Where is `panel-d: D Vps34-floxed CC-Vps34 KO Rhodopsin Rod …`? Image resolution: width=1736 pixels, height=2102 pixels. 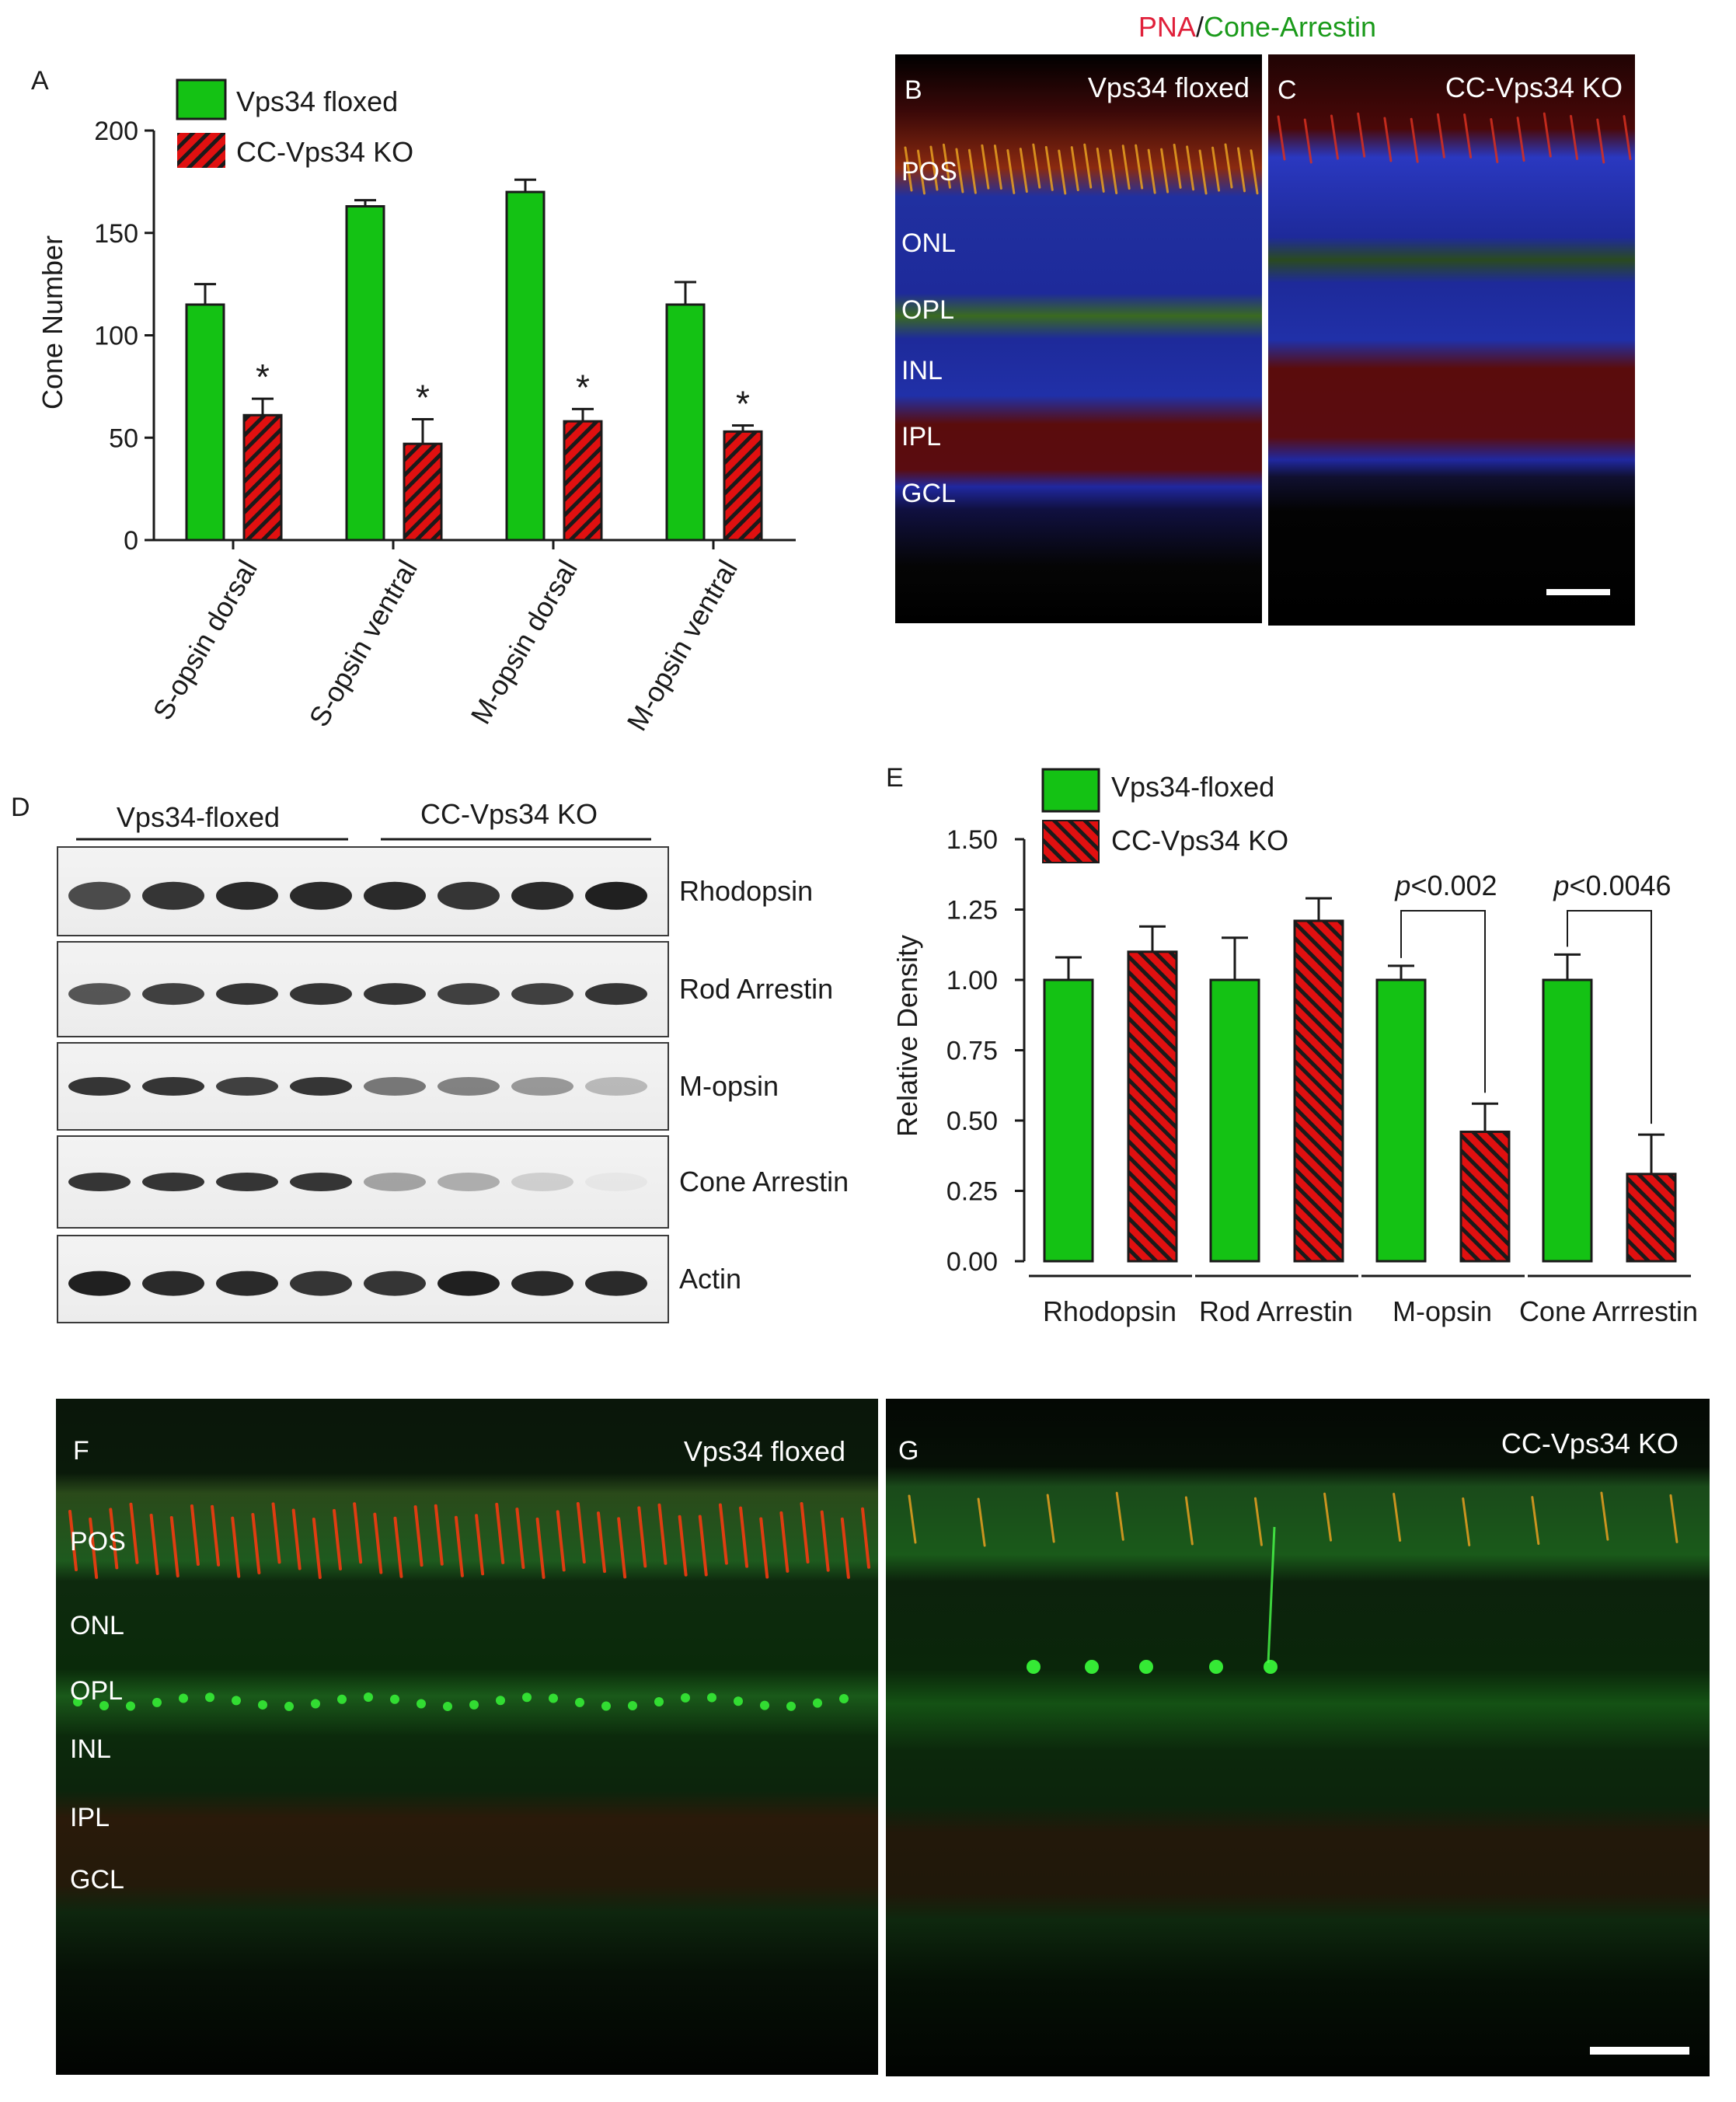
panel-d: D Vps34-floxed CC-Vps34 KO Rhodopsin Rod … is located at coordinates (430, 1058).